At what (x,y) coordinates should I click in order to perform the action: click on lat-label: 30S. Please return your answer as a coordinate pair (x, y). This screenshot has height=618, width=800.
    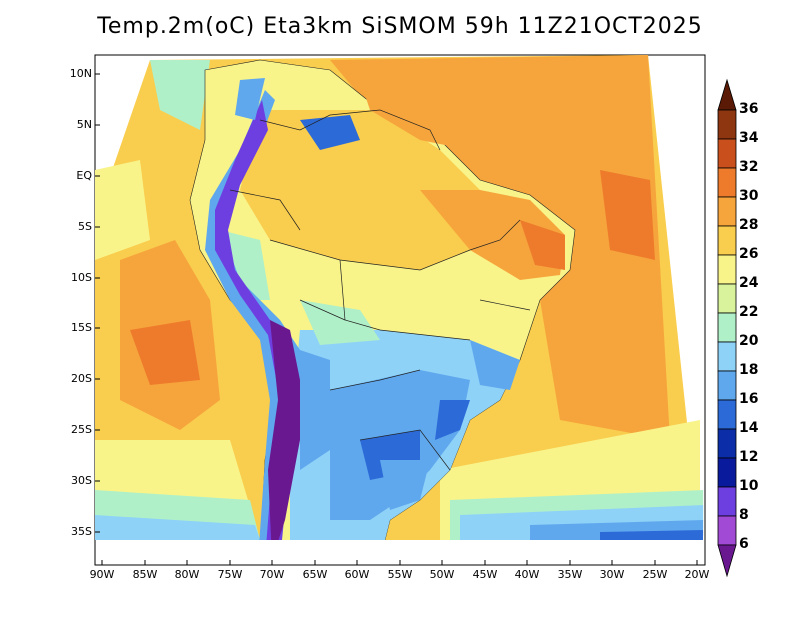
    Looking at the image, I should click on (81, 480).